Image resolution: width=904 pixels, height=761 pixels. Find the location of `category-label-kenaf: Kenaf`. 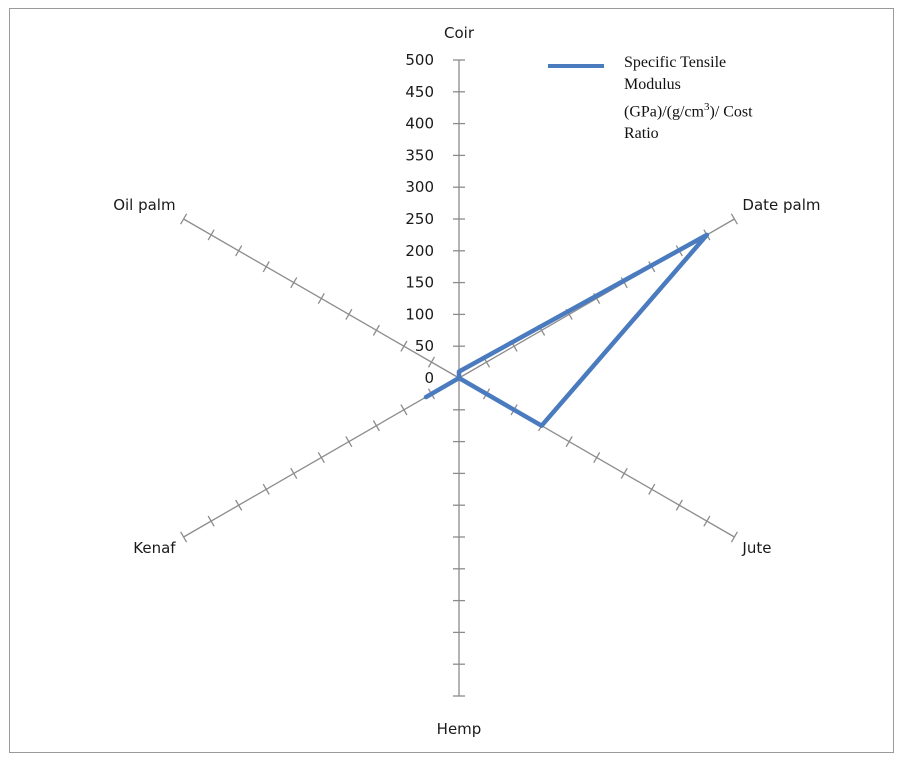

category-label-kenaf: Kenaf is located at coordinates (154, 548).